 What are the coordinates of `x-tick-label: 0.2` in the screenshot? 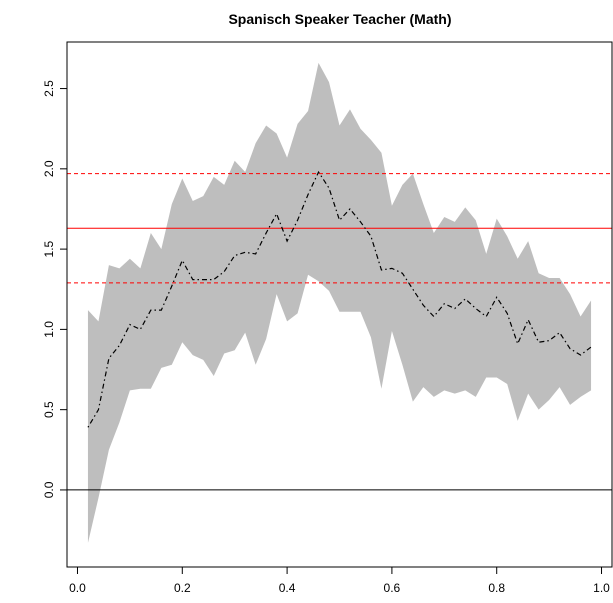 It's located at (182, 588).